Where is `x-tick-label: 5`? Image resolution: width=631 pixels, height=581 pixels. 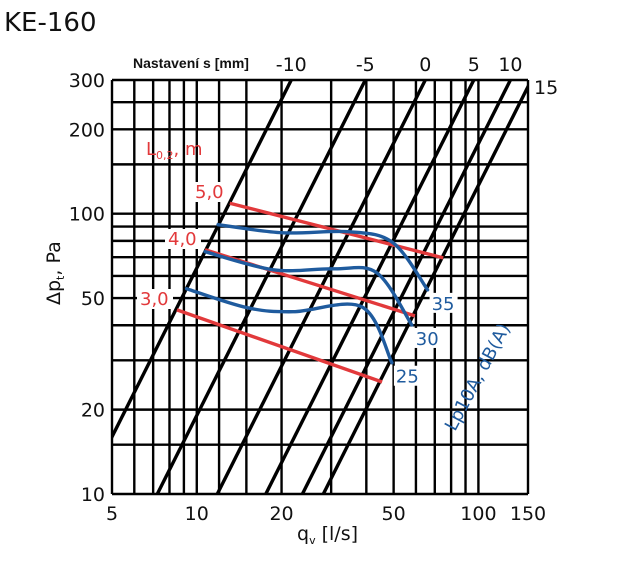
x-tick-label: 5 is located at coordinates (112, 514).